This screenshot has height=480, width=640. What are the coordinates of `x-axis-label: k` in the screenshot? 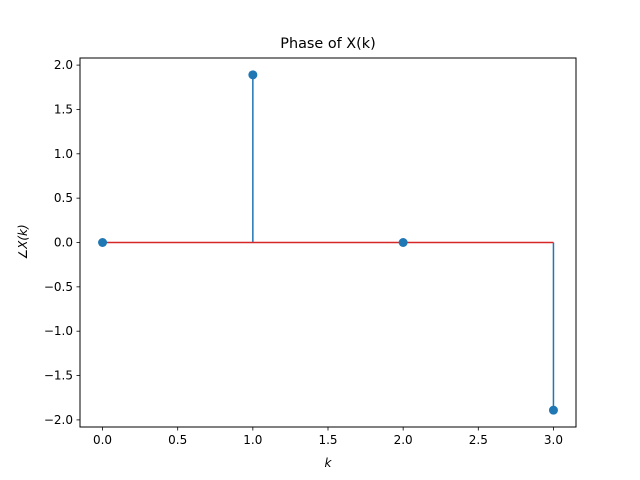 It's located at (329, 463).